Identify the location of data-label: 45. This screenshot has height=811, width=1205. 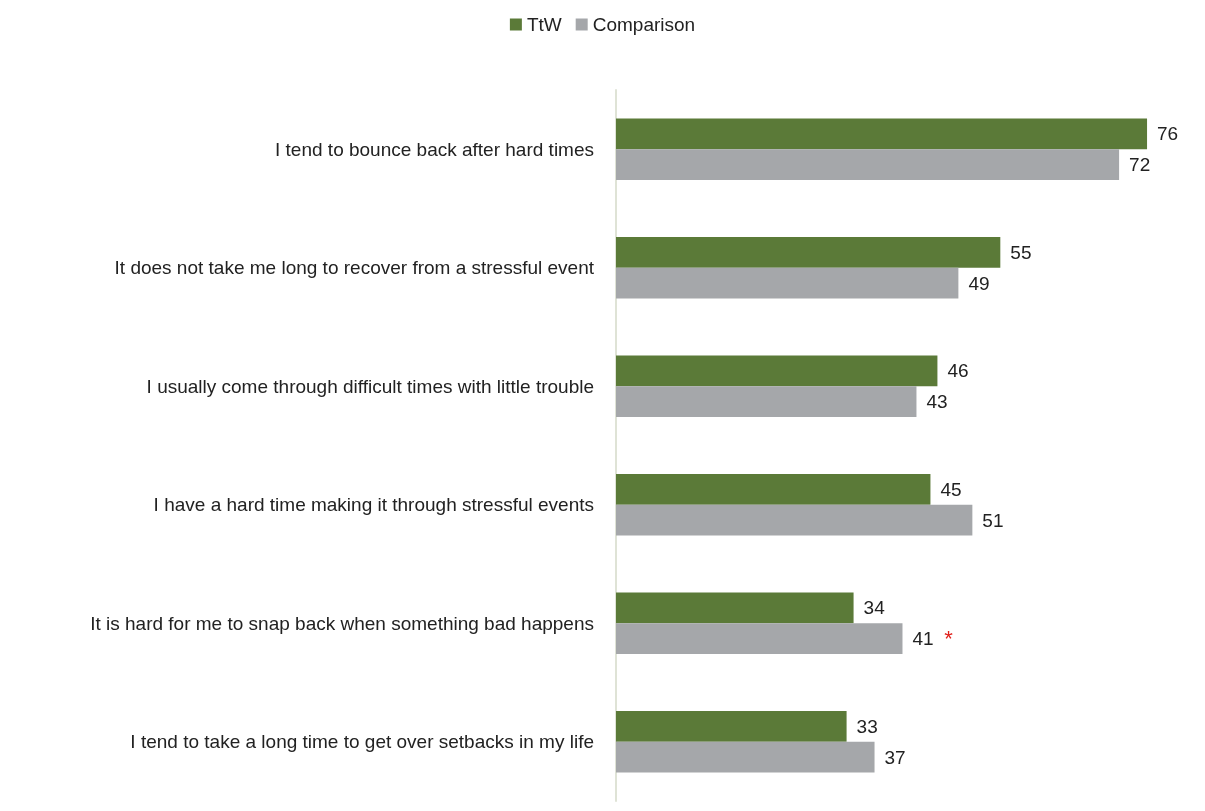
(951, 489).